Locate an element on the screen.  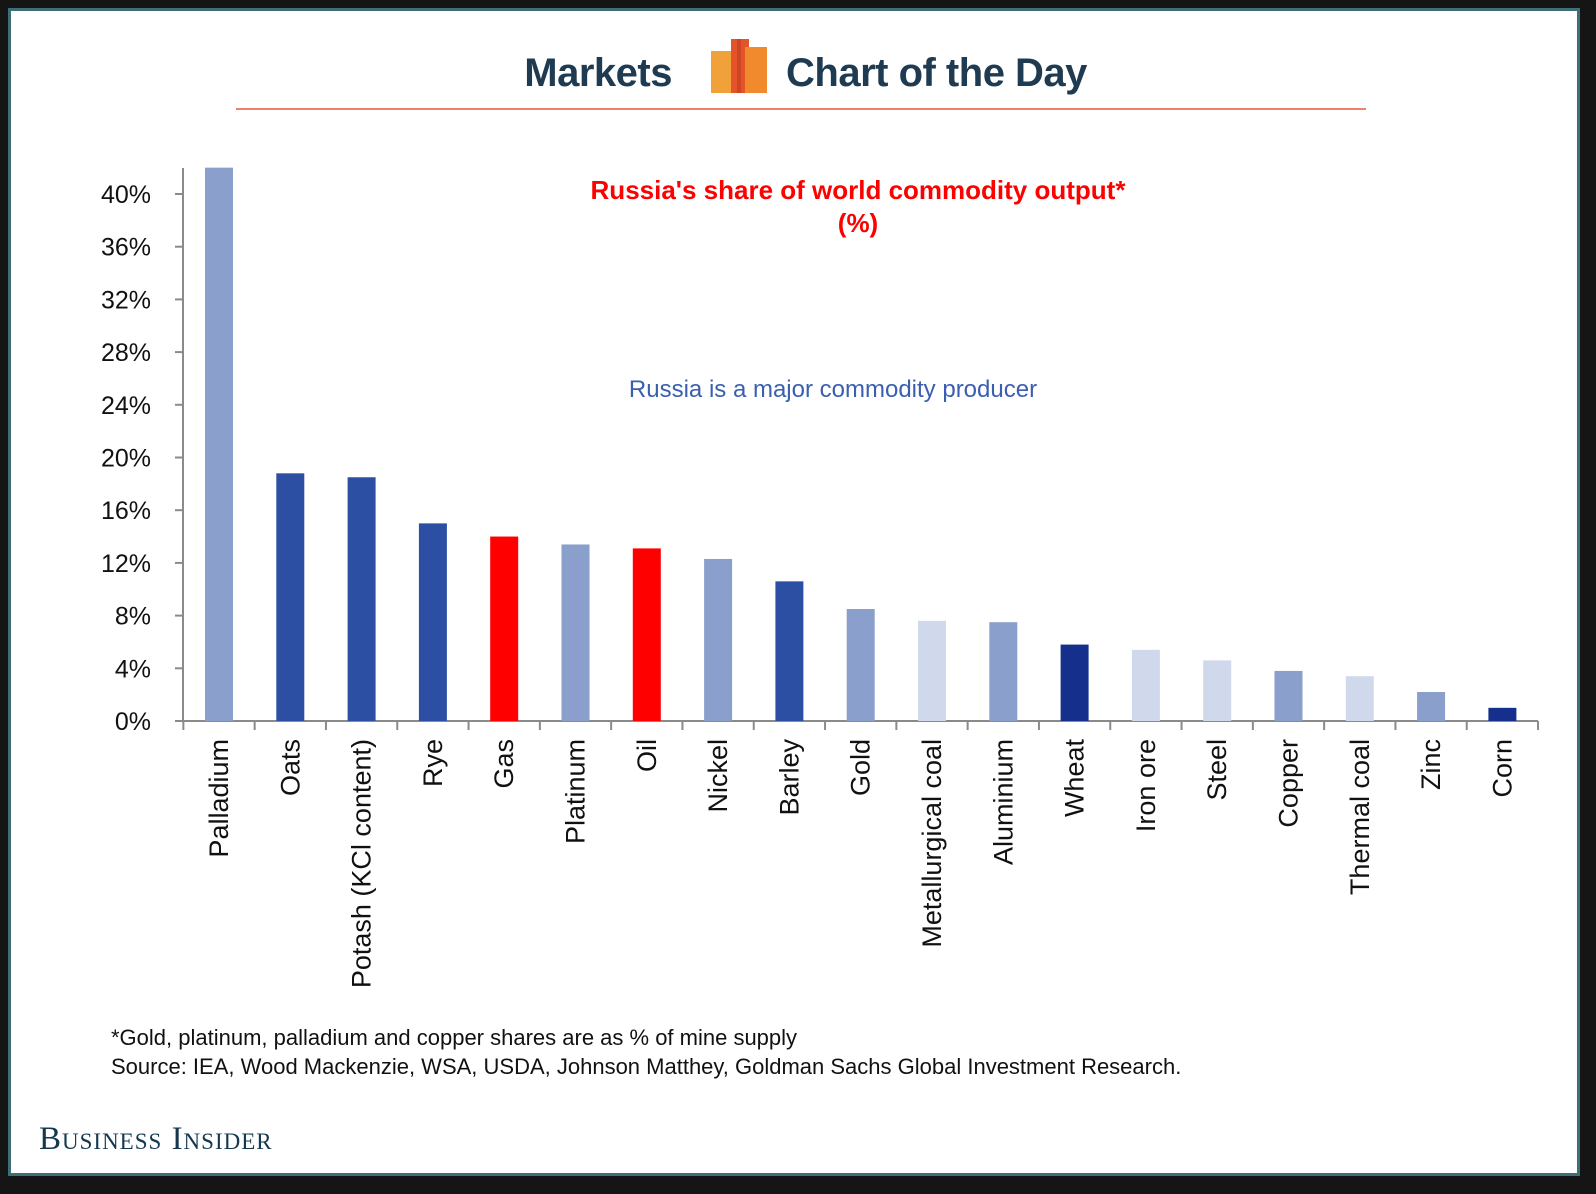
category-label: Nickel is located at coordinates (718, 776).